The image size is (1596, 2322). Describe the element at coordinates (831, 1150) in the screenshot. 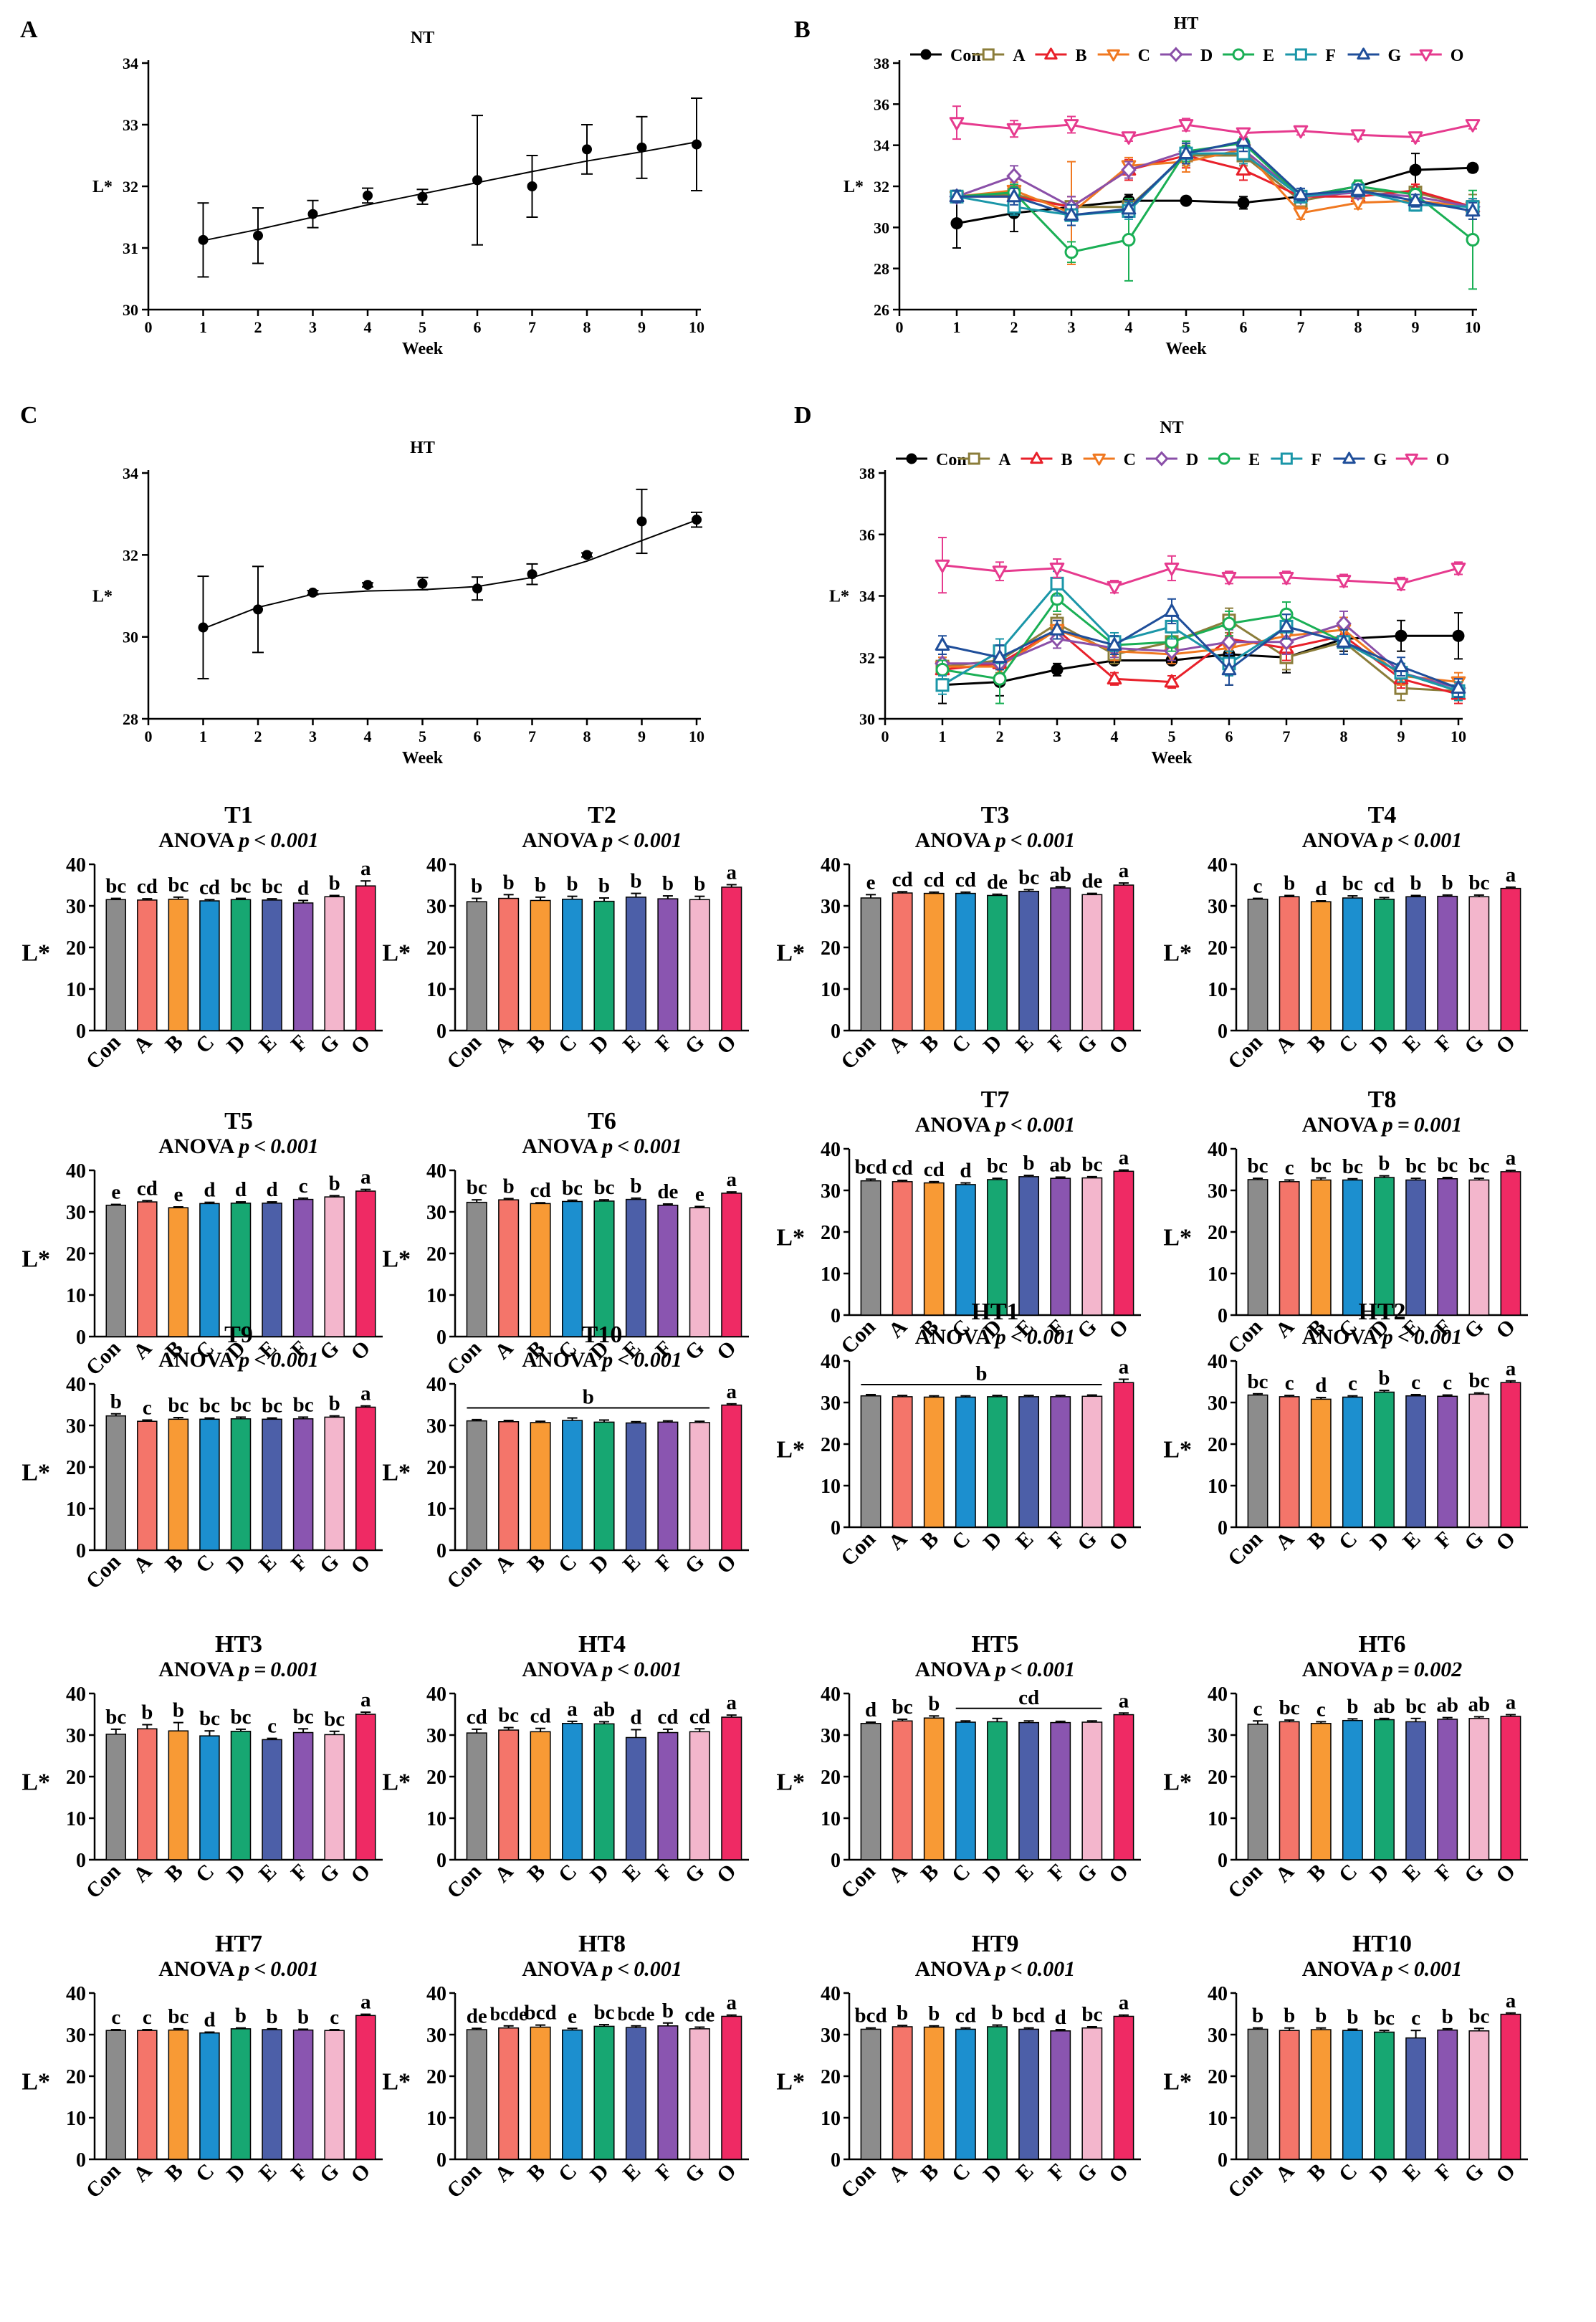

I see `y-tick-label: 40` at that location.